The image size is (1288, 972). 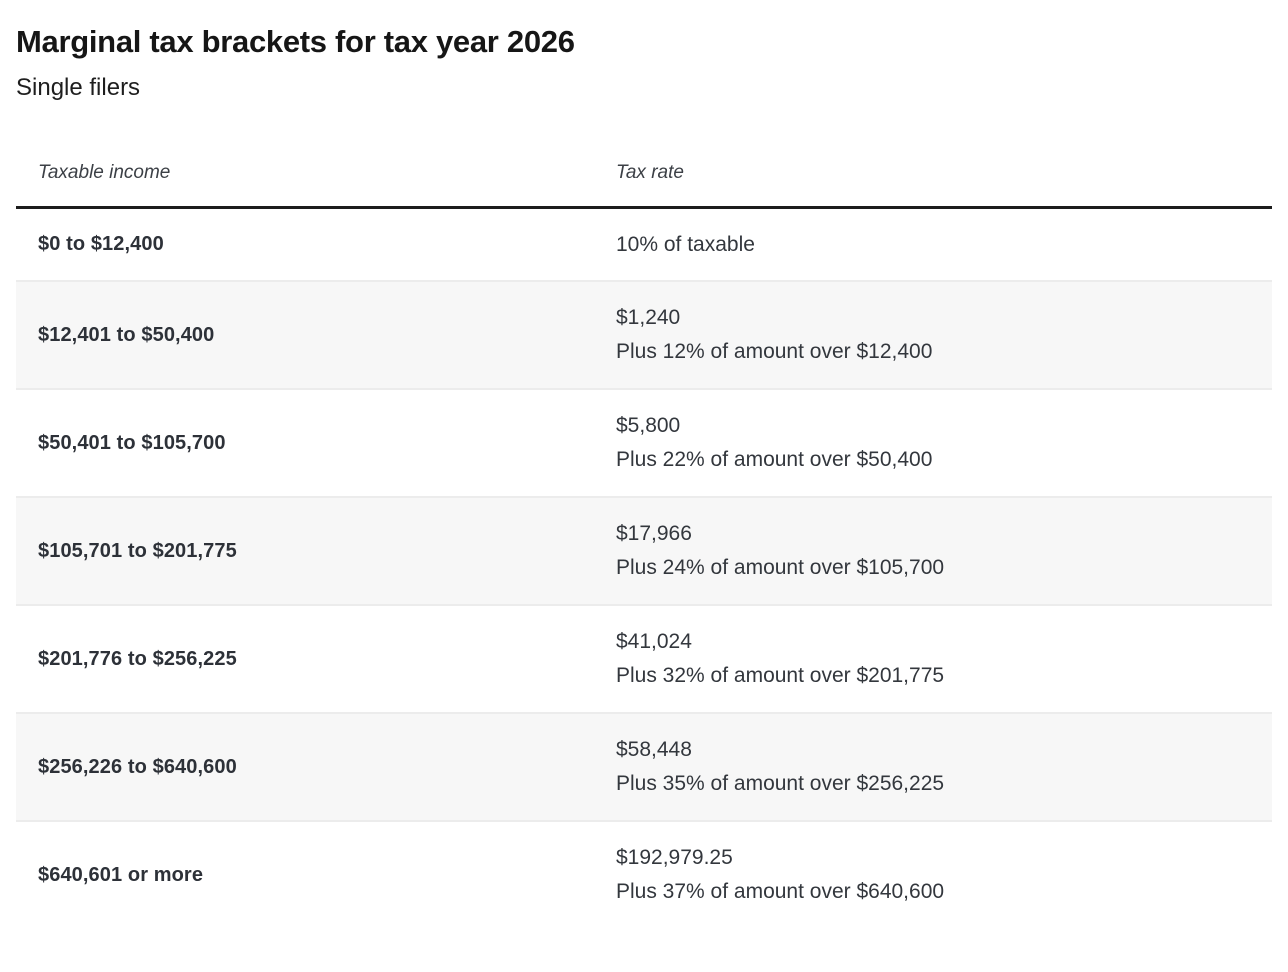 What do you see at coordinates (648, 318) in the screenshot?
I see `tax-rate-base: $1,240` at bounding box center [648, 318].